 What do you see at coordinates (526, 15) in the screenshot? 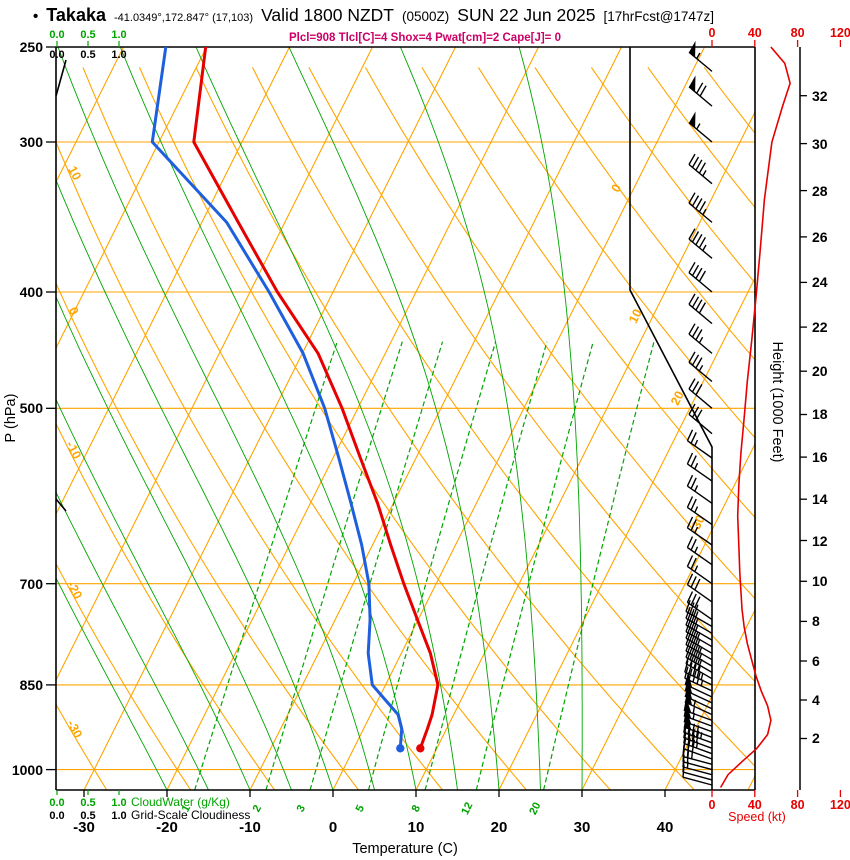
I see `valid-date: SUN 22 Jun 2025` at bounding box center [526, 15].